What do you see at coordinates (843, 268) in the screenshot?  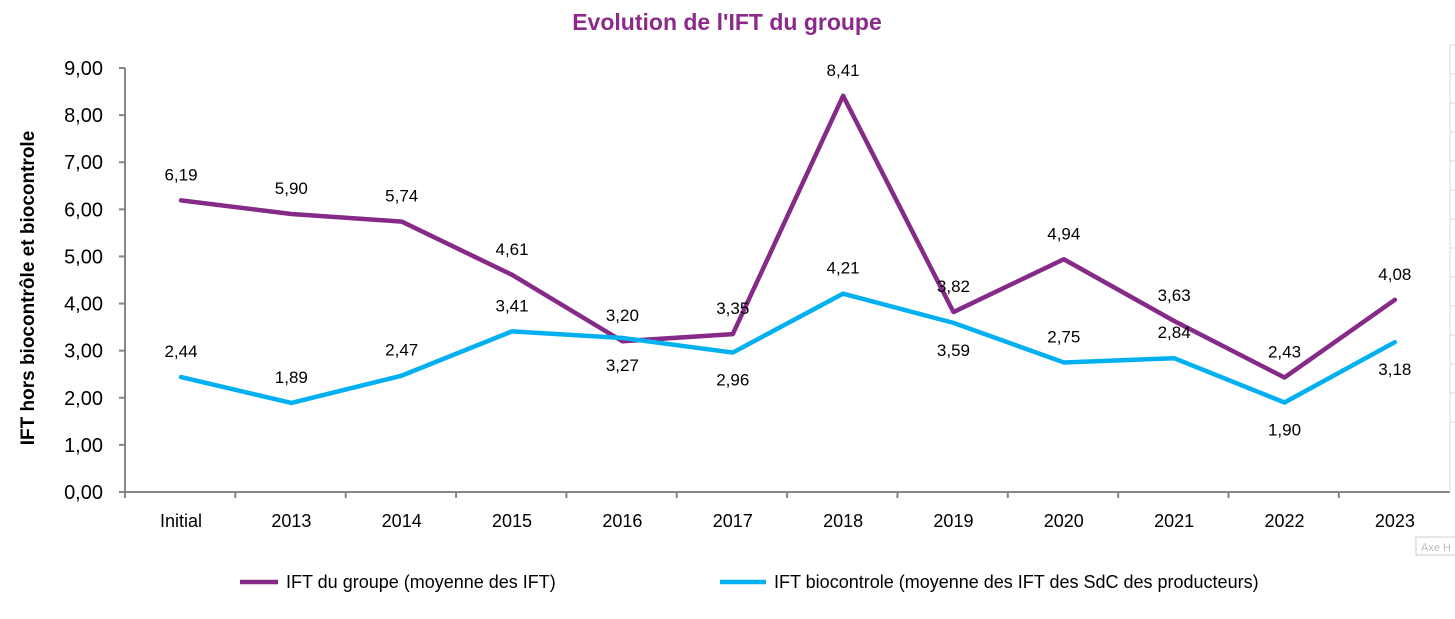 I see `data-label: 4,21` at bounding box center [843, 268].